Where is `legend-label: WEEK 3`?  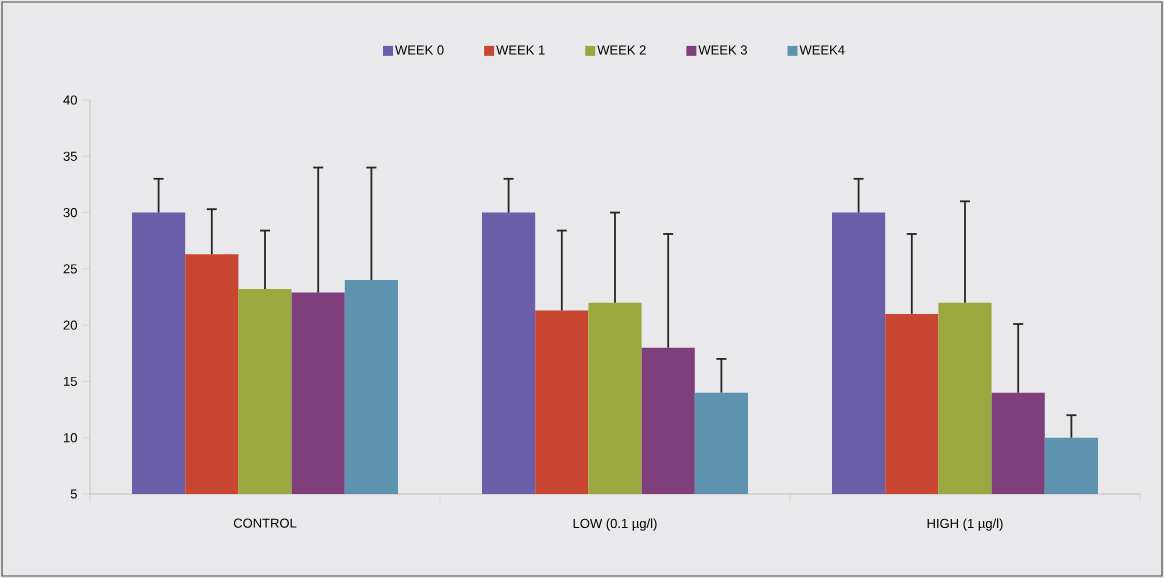
legend-label: WEEK 3 is located at coordinates (722, 50).